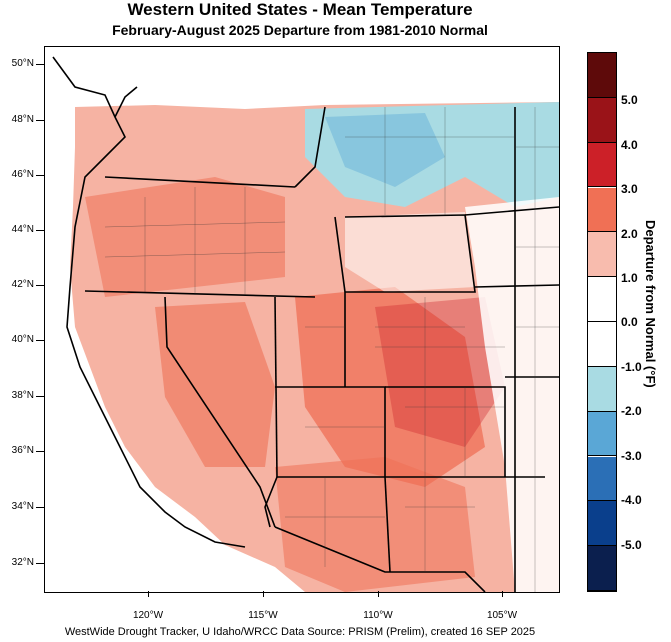 The width and height of the screenshot is (671, 642). What do you see at coordinates (629, 278) in the screenshot?
I see `colorbar-label: 1.0` at bounding box center [629, 278].